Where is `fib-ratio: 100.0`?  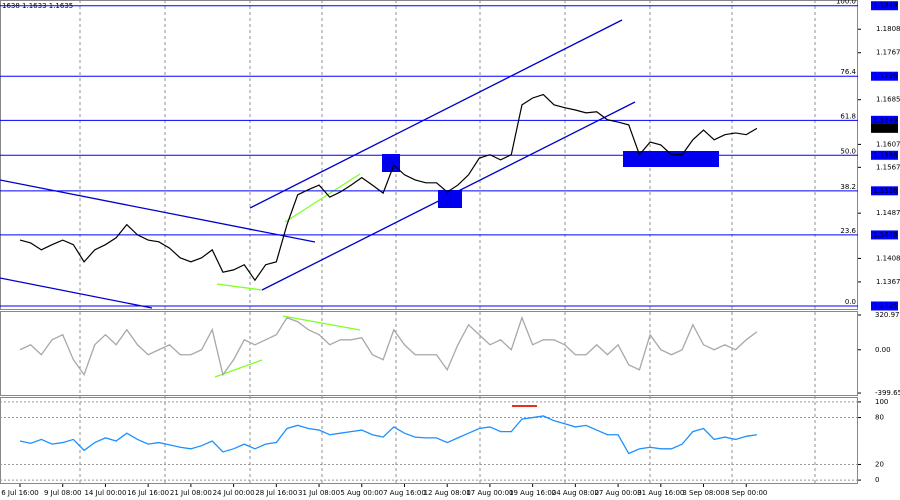 fib-ratio: 100.0 is located at coordinates (846, 3).